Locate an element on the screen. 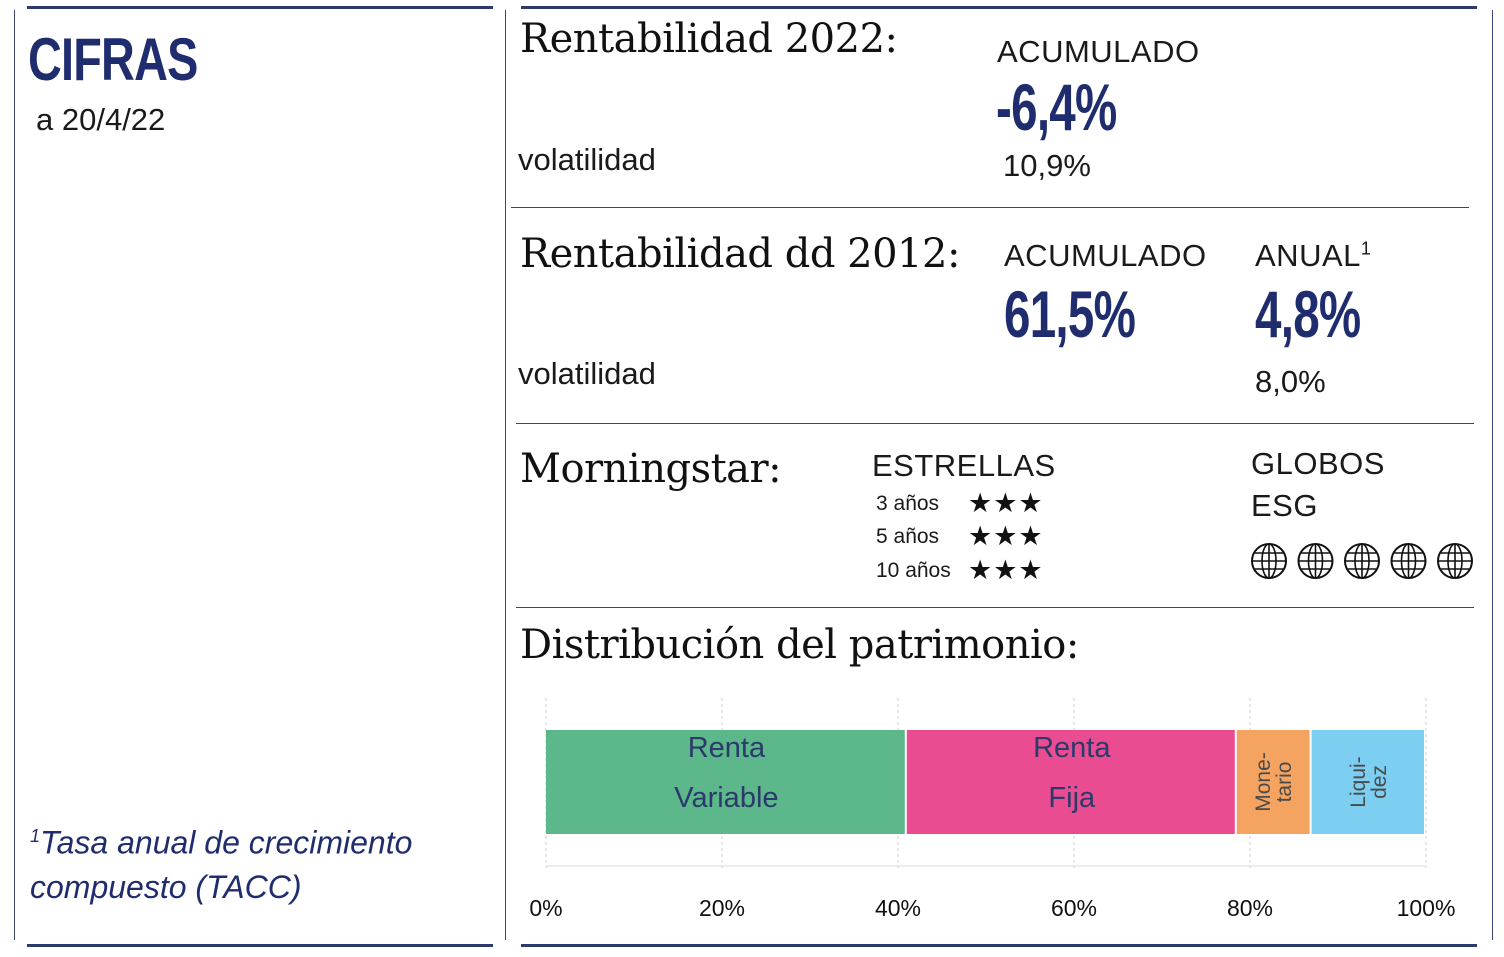 This screenshot has height=957, width=1504. rent-2022-acumulado-value: -6,4% is located at coordinates (1056, 107).